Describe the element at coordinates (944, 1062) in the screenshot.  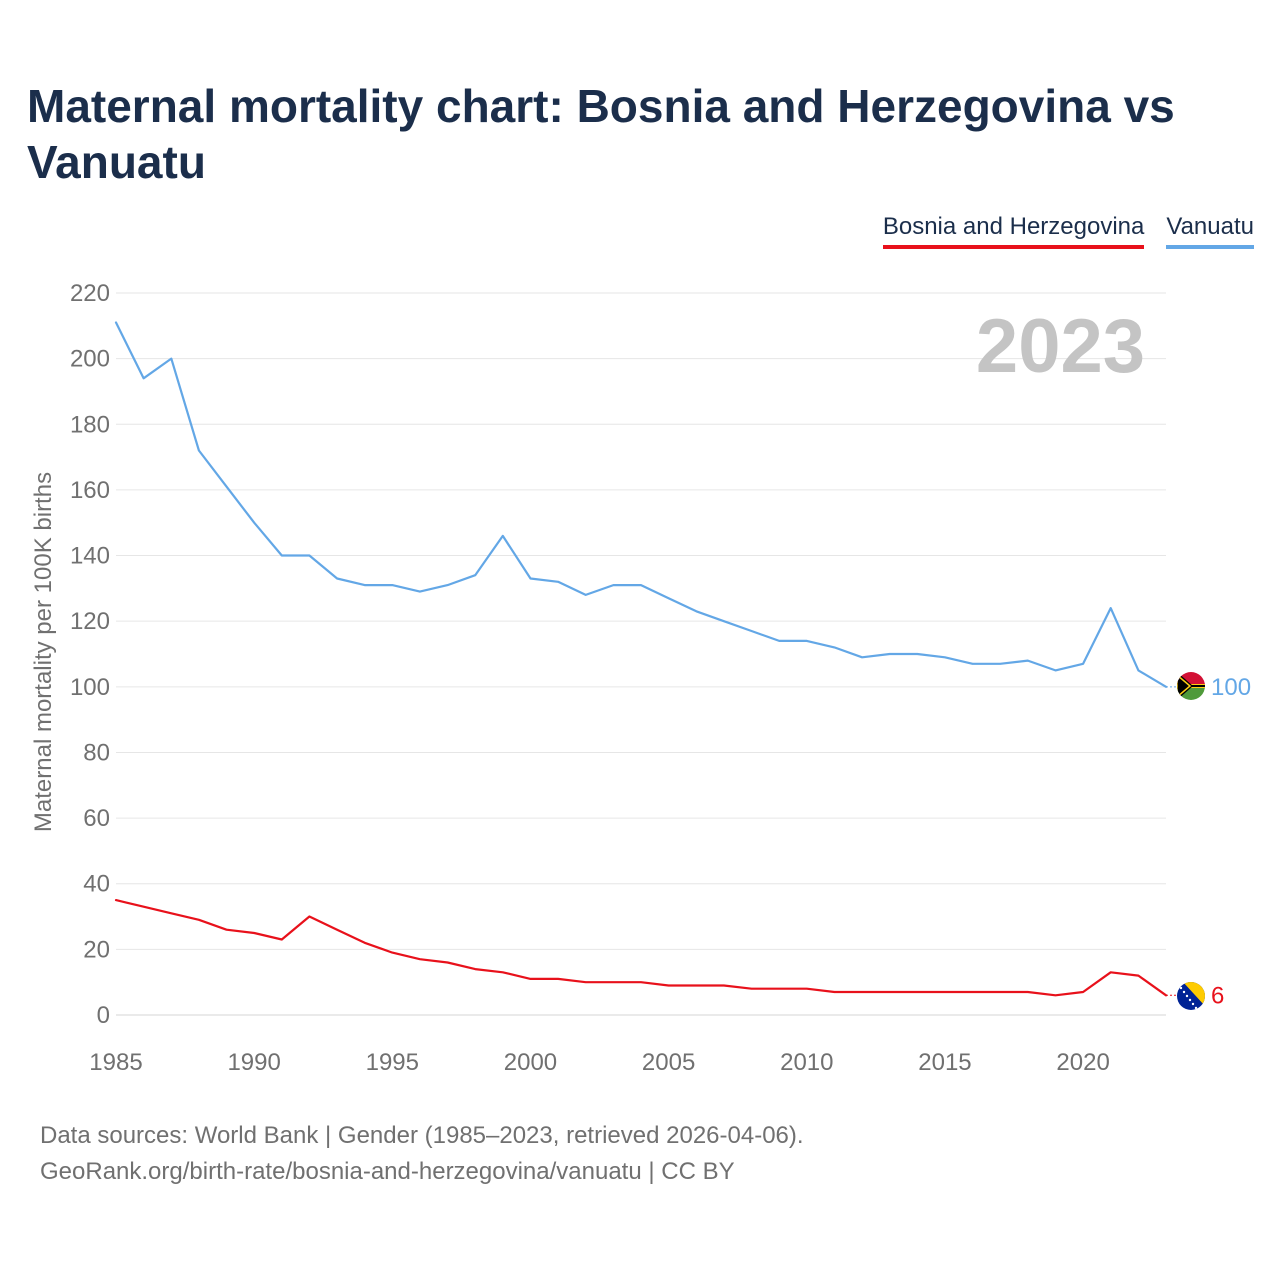
I see `x-tick-label: 2015` at that location.